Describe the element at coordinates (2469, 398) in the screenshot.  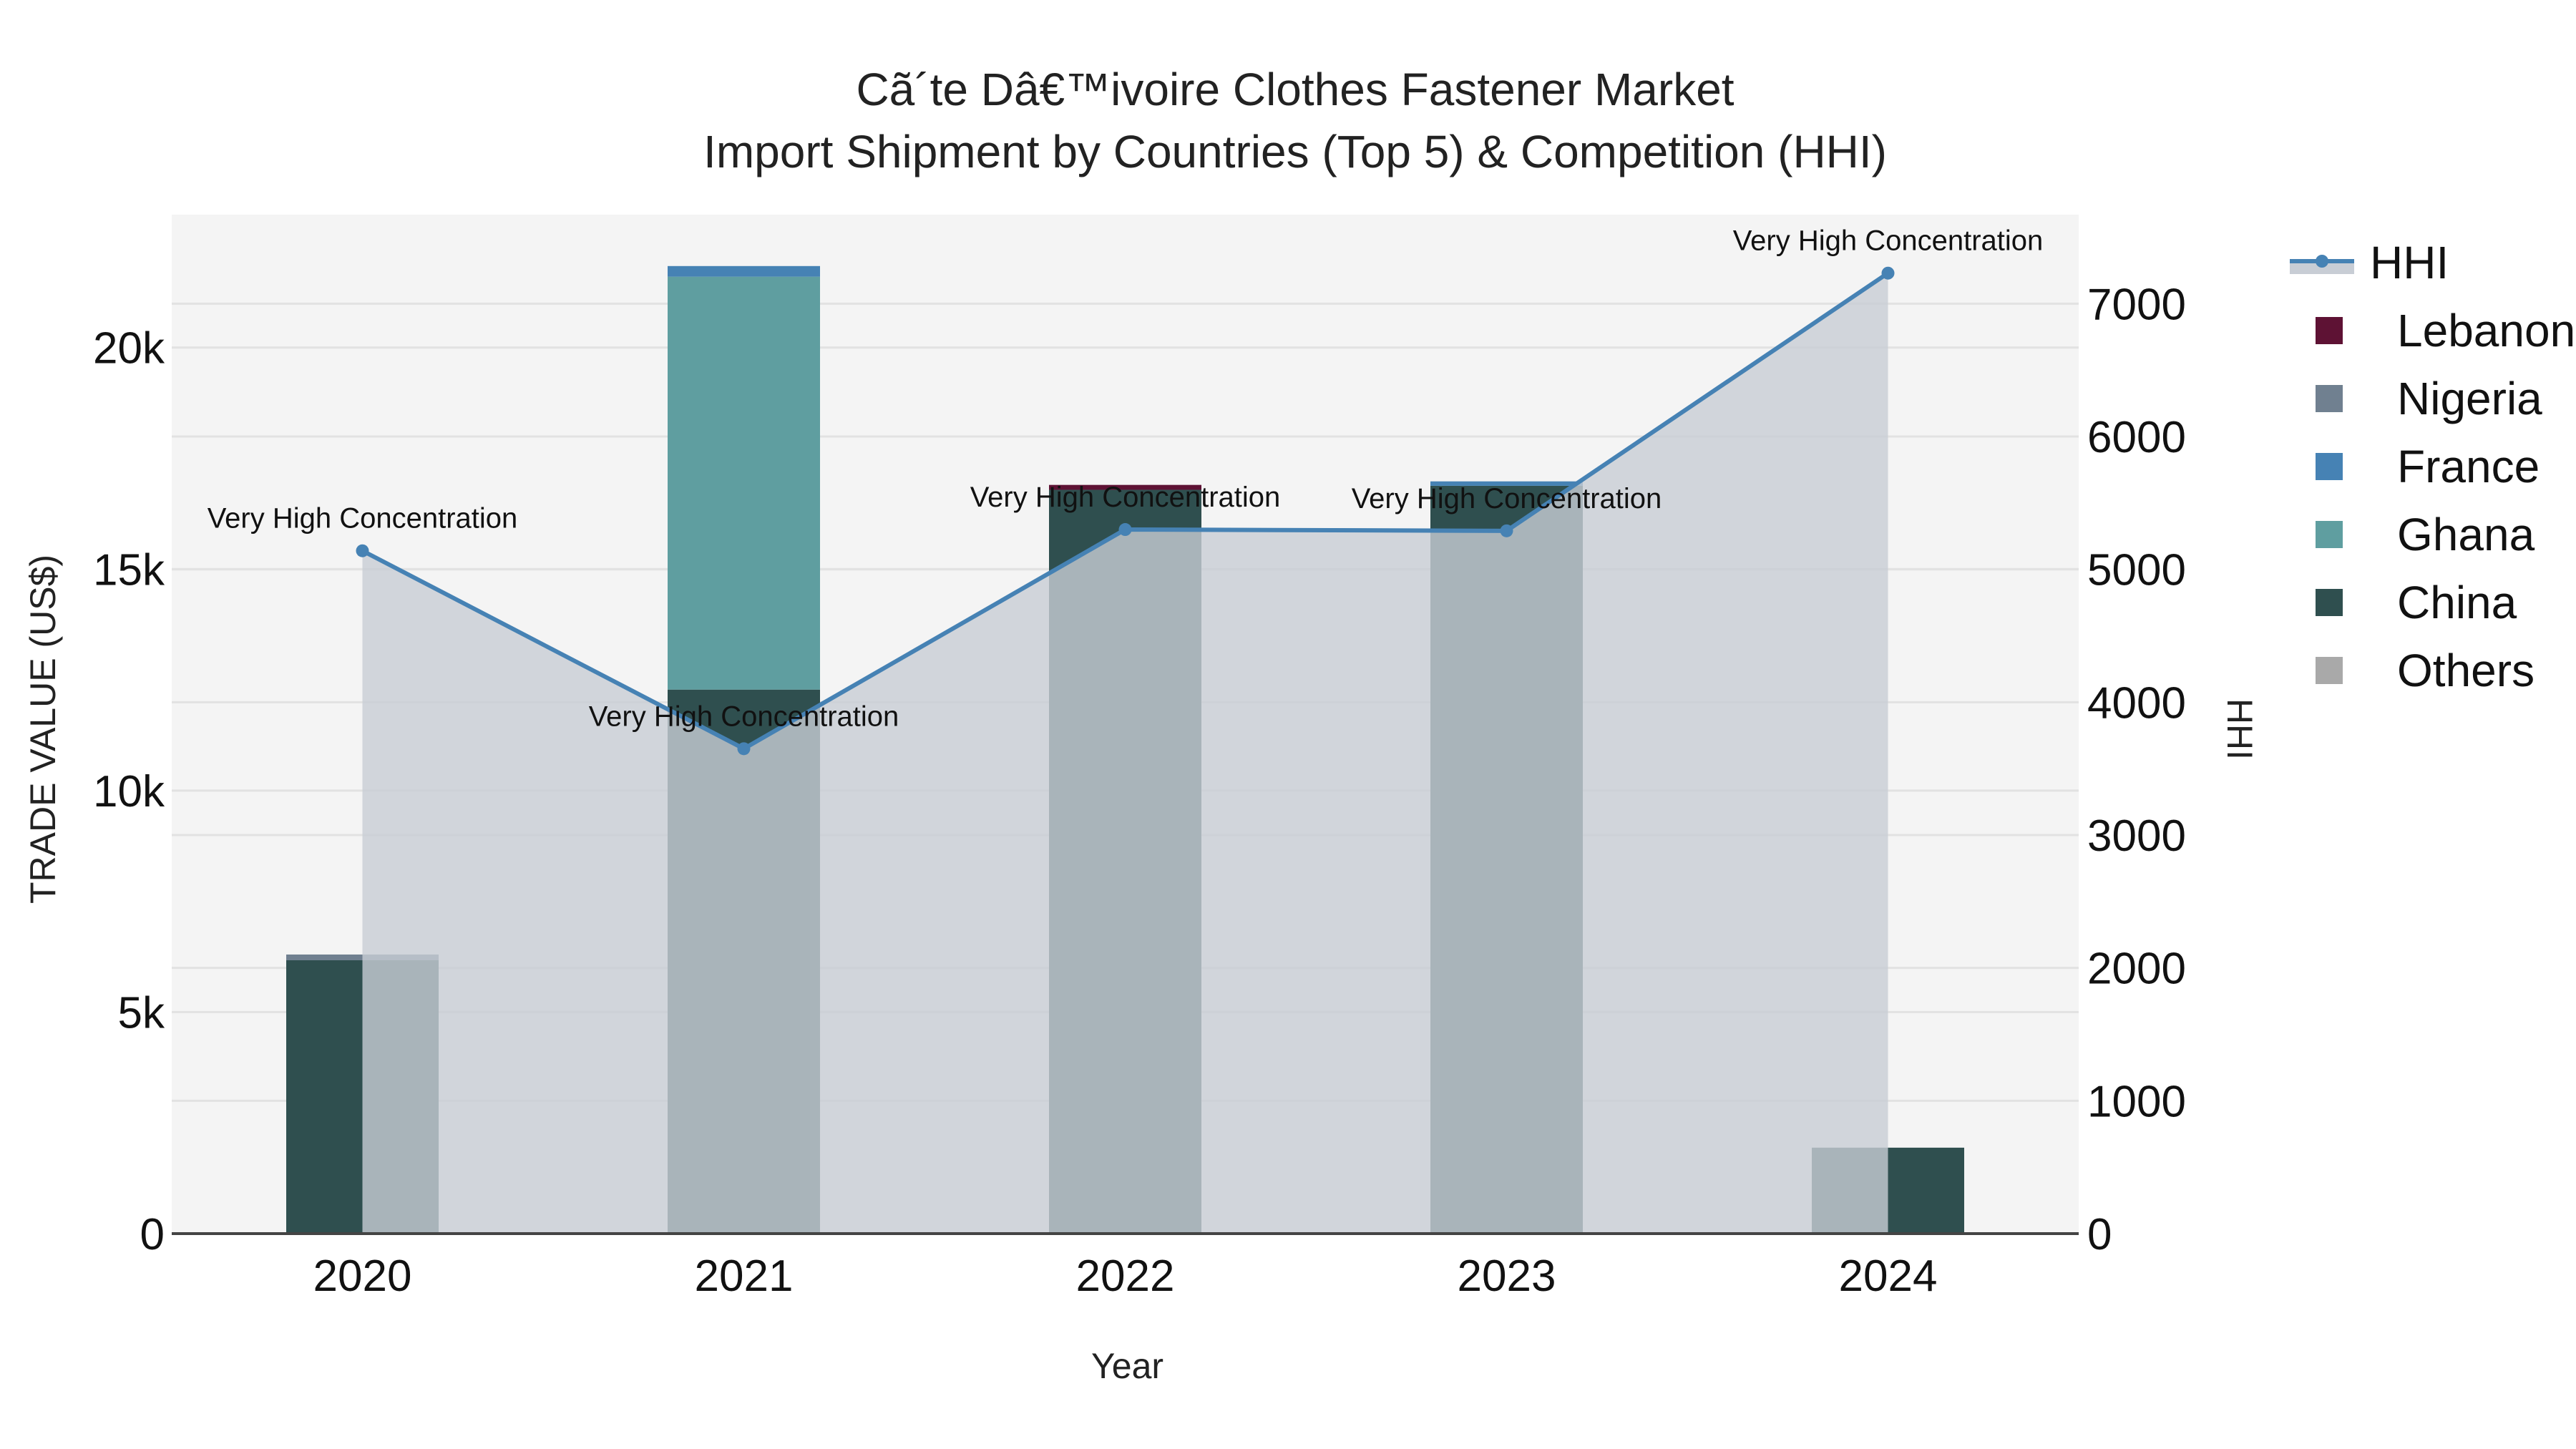
I see `legend-label: Nigeria` at that location.